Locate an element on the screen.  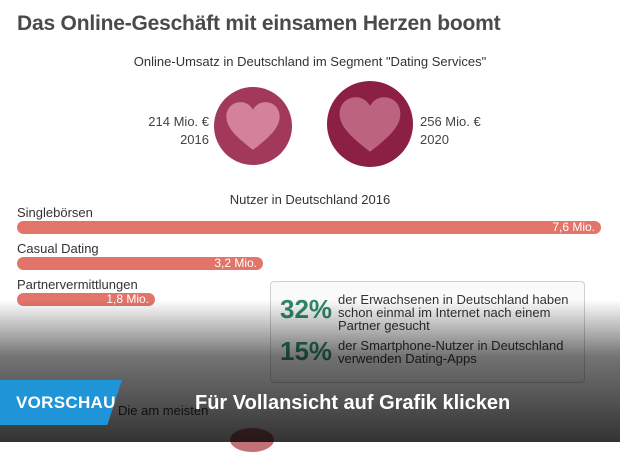
chart-title: Nutzer in Deutschland 2016 is located at coordinates (310, 199).